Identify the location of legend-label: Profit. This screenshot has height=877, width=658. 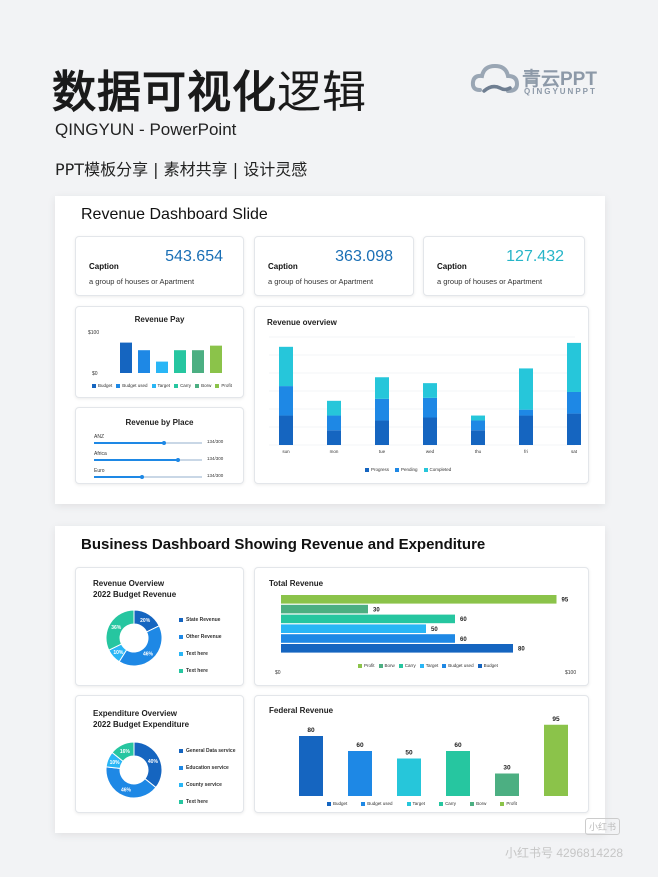
(369, 665).